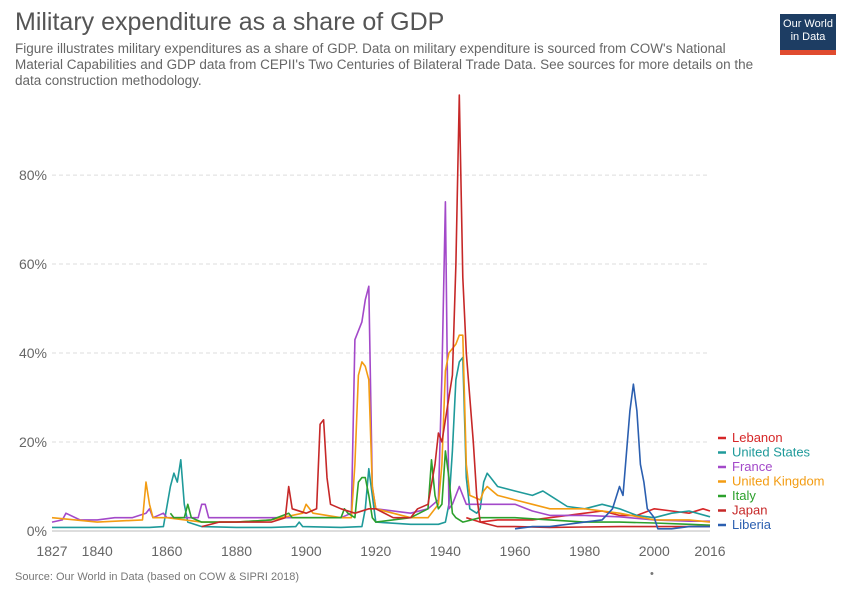 This screenshot has height=600, width=850. What do you see at coordinates (752, 524) in the screenshot?
I see `legend-label: Liberia` at bounding box center [752, 524].